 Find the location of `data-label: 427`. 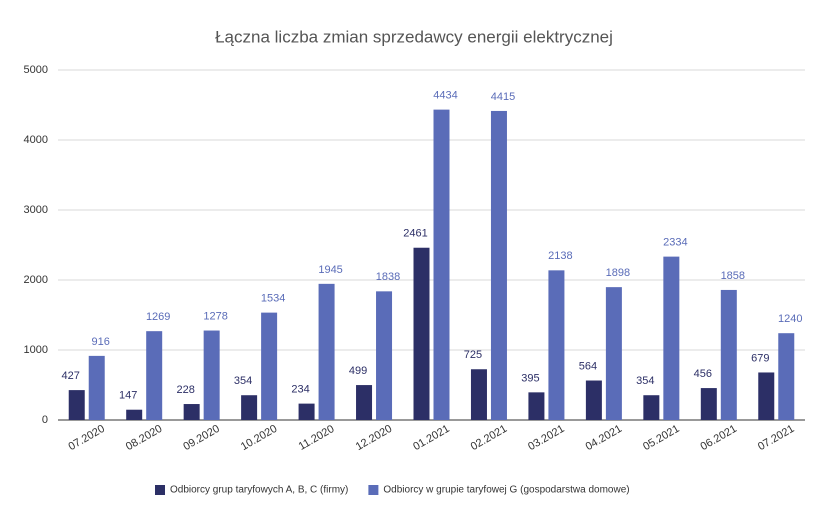

data-label: 427 is located at coordinates (71, 376).